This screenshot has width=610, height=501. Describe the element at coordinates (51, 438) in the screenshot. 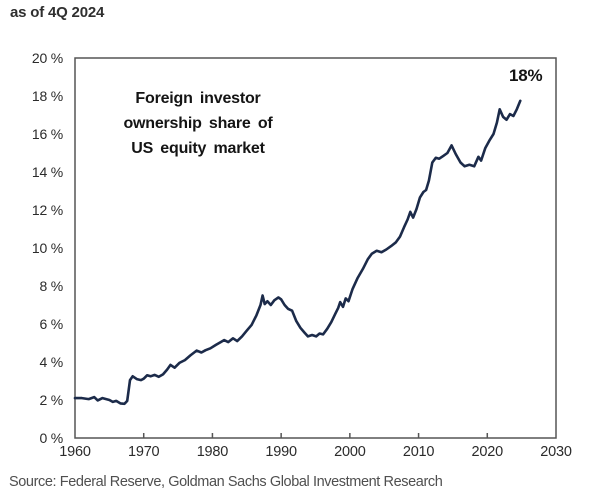

I see `y-tick-label: 0 %` at that location.